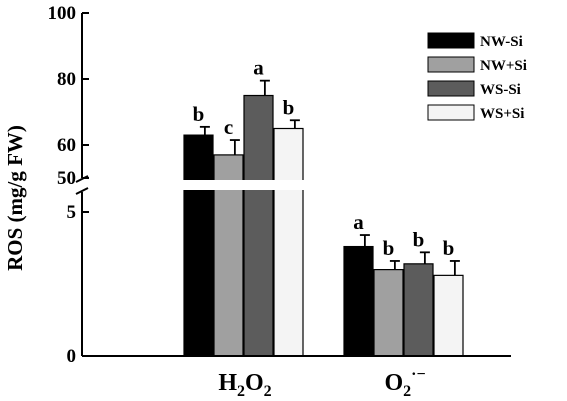 The height and width of the screenshot is (401, 567). I want to click on y-tick-label: 100, so click(62, 13).